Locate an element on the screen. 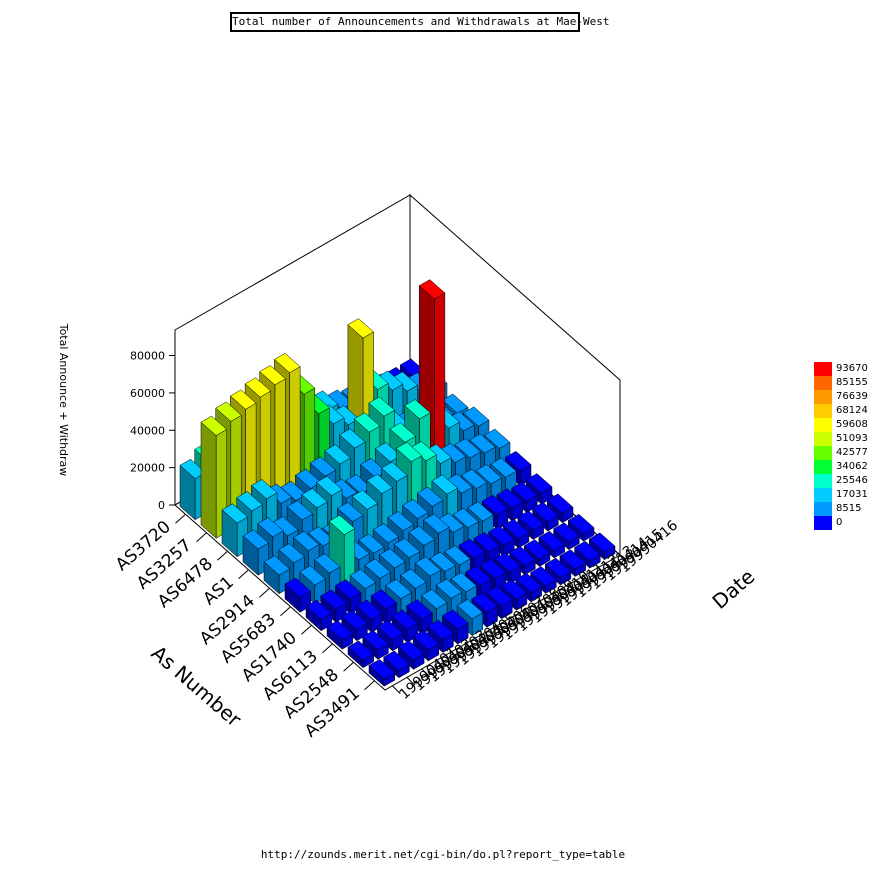 This screenshot has width=886, height=874. legend-label: 59608 is located at coordinates (852, 424).